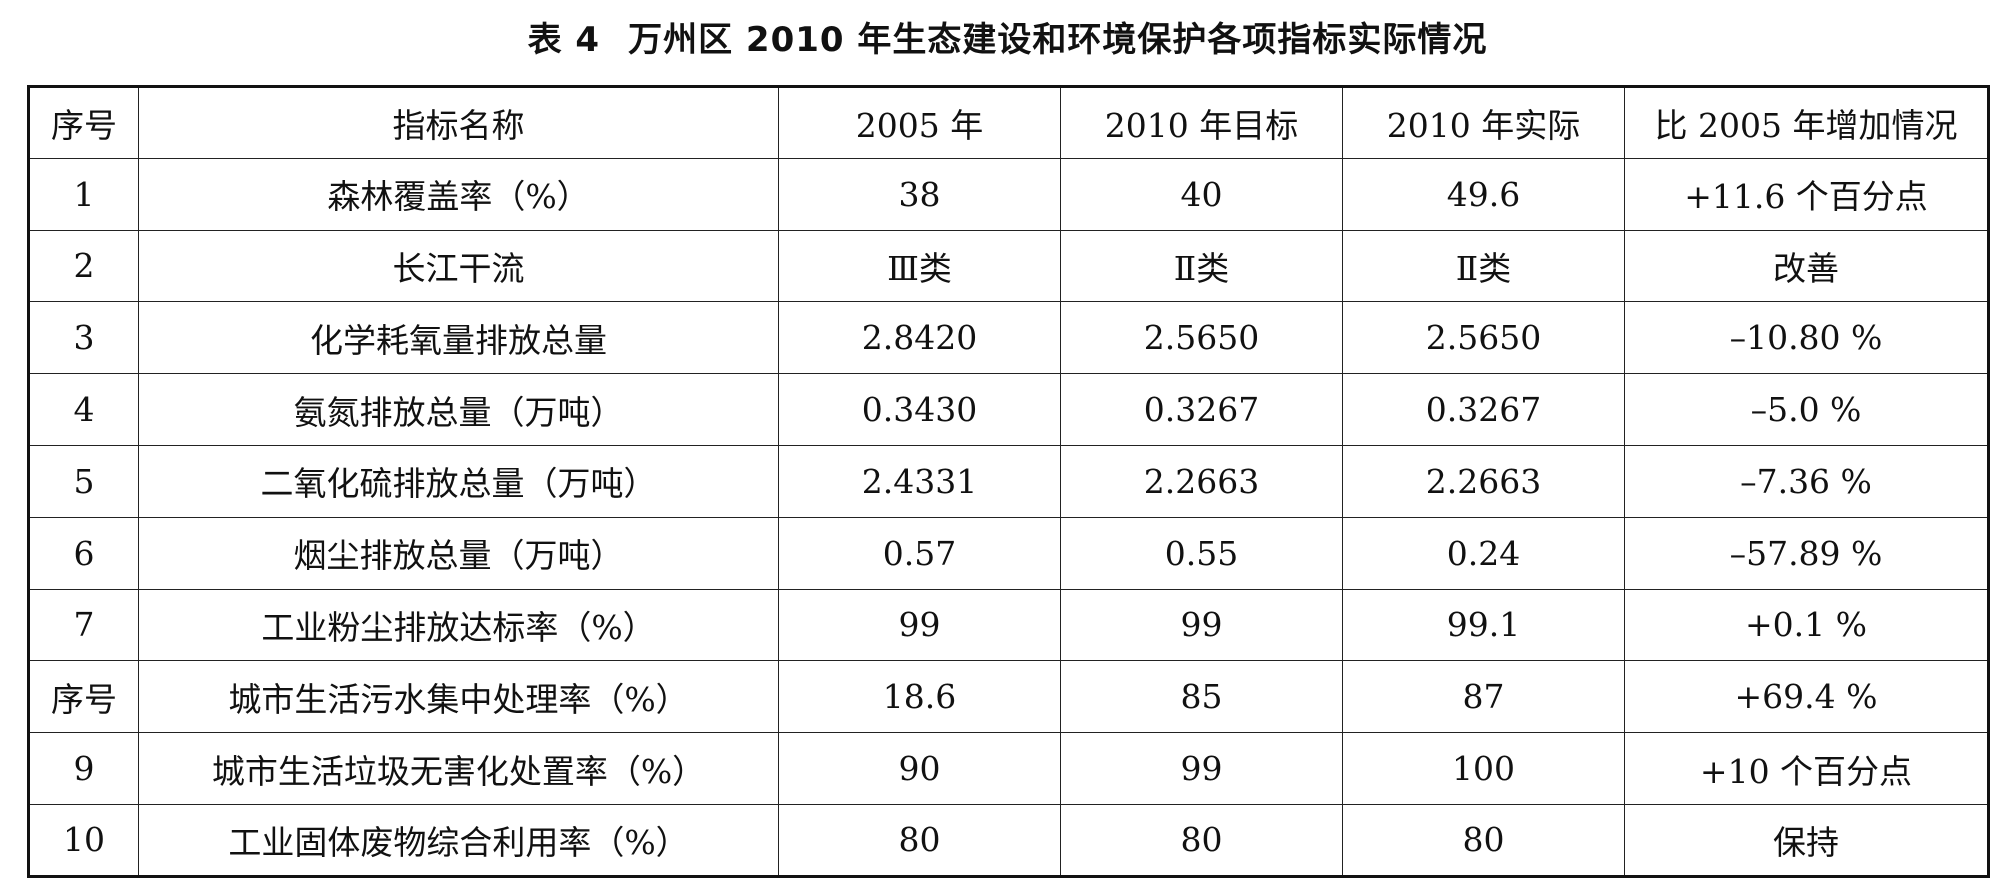 The image size is (2015, 883). I want to click on cell-change: 保持, so click(1806, 840).